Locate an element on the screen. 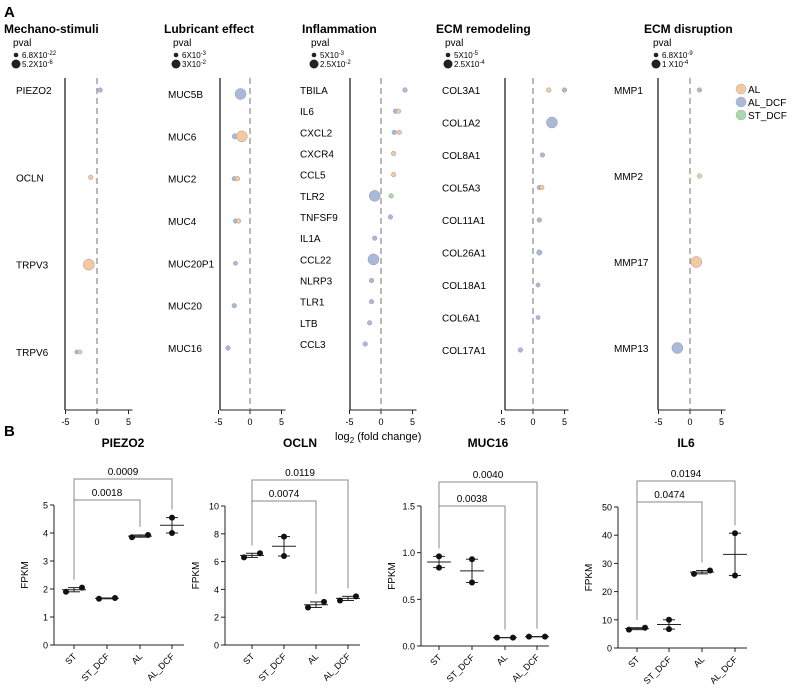  bubble-col8a1-al_dcf is located at coordinates (542, 155).